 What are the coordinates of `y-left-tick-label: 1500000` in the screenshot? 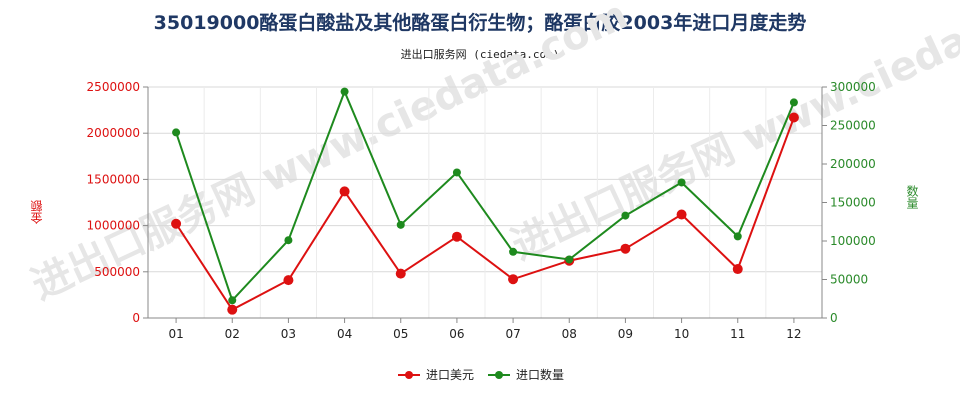 It's located at (113, 179).